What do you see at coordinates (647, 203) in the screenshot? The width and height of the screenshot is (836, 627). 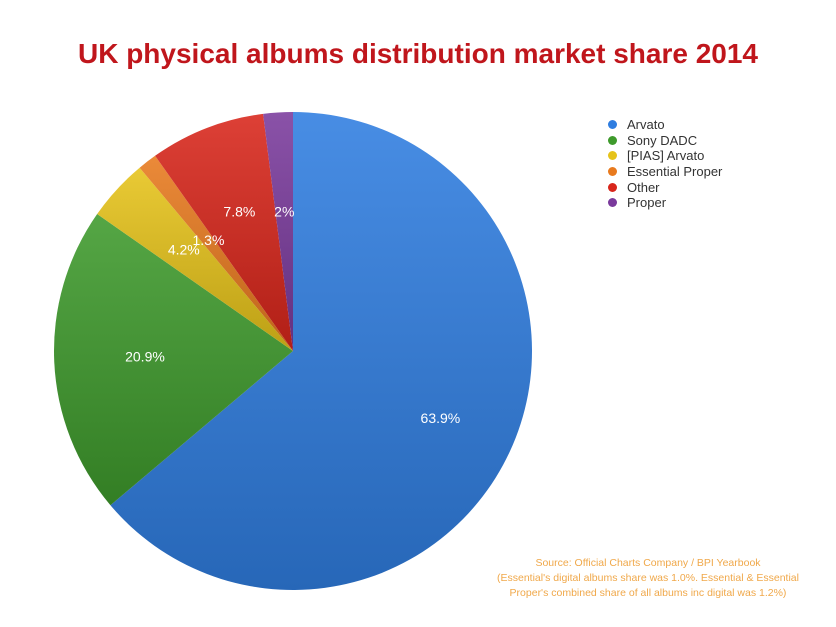 I see `legend-label: Proper` at bounding box center [647, 203].